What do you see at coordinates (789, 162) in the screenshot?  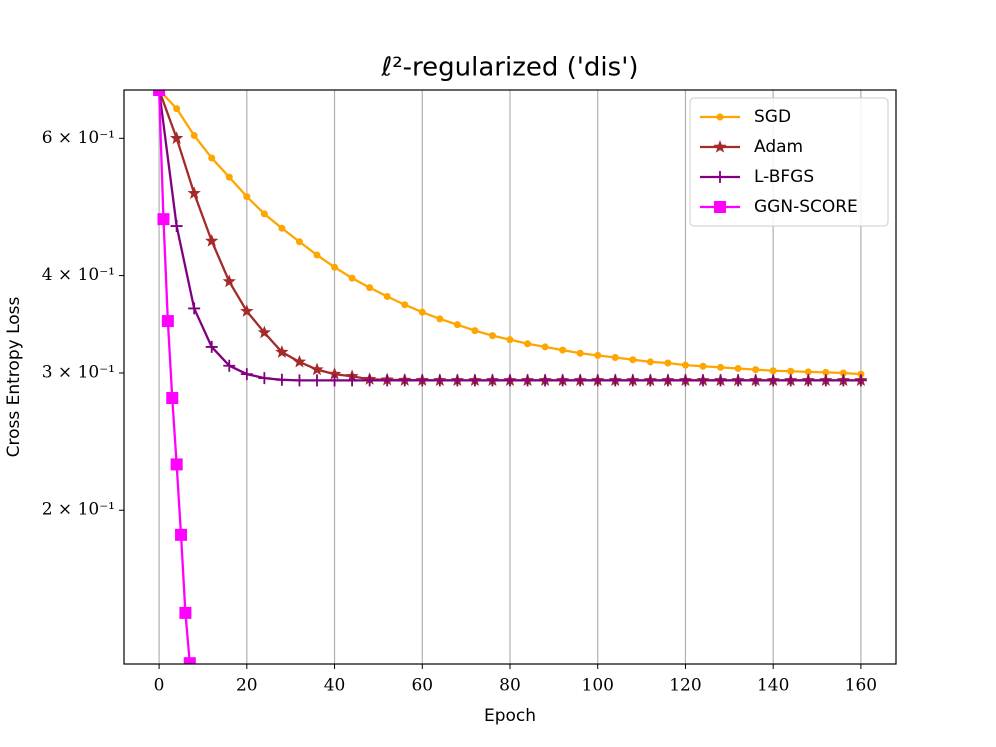 I see `legend-box` at bounding box center [789, 162].